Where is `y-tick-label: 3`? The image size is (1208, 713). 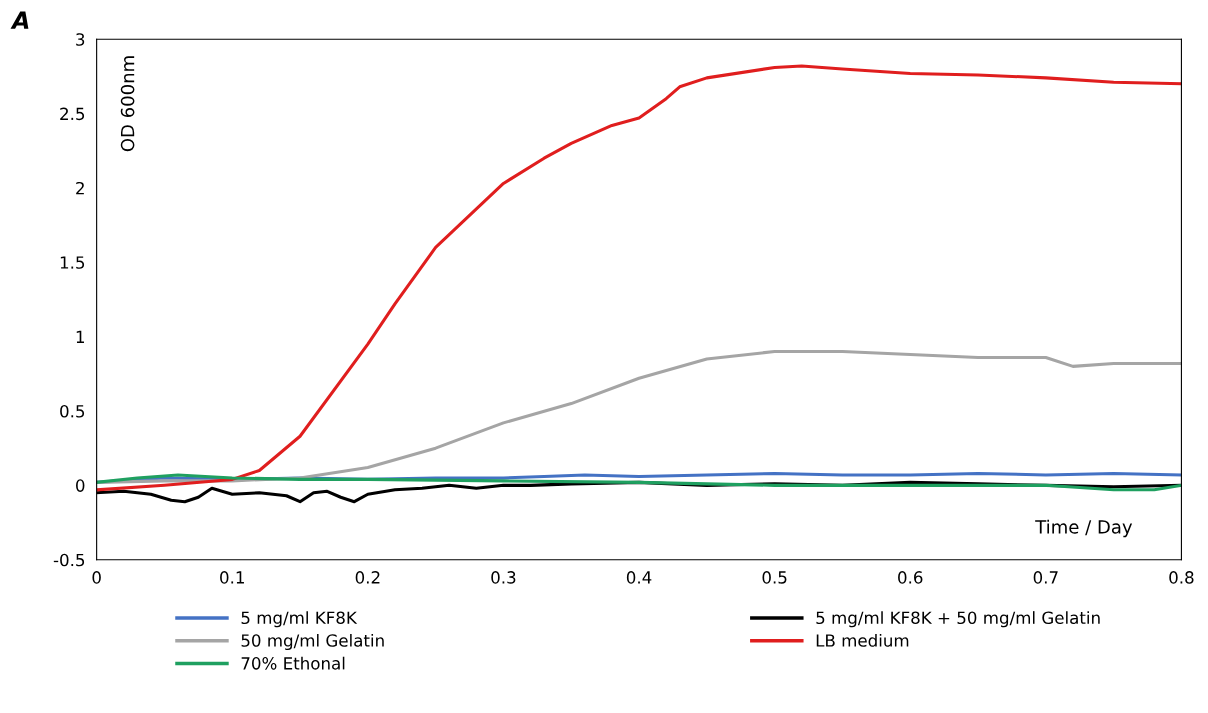 y-tick-label: 3 is located at coordinates (80, 39).